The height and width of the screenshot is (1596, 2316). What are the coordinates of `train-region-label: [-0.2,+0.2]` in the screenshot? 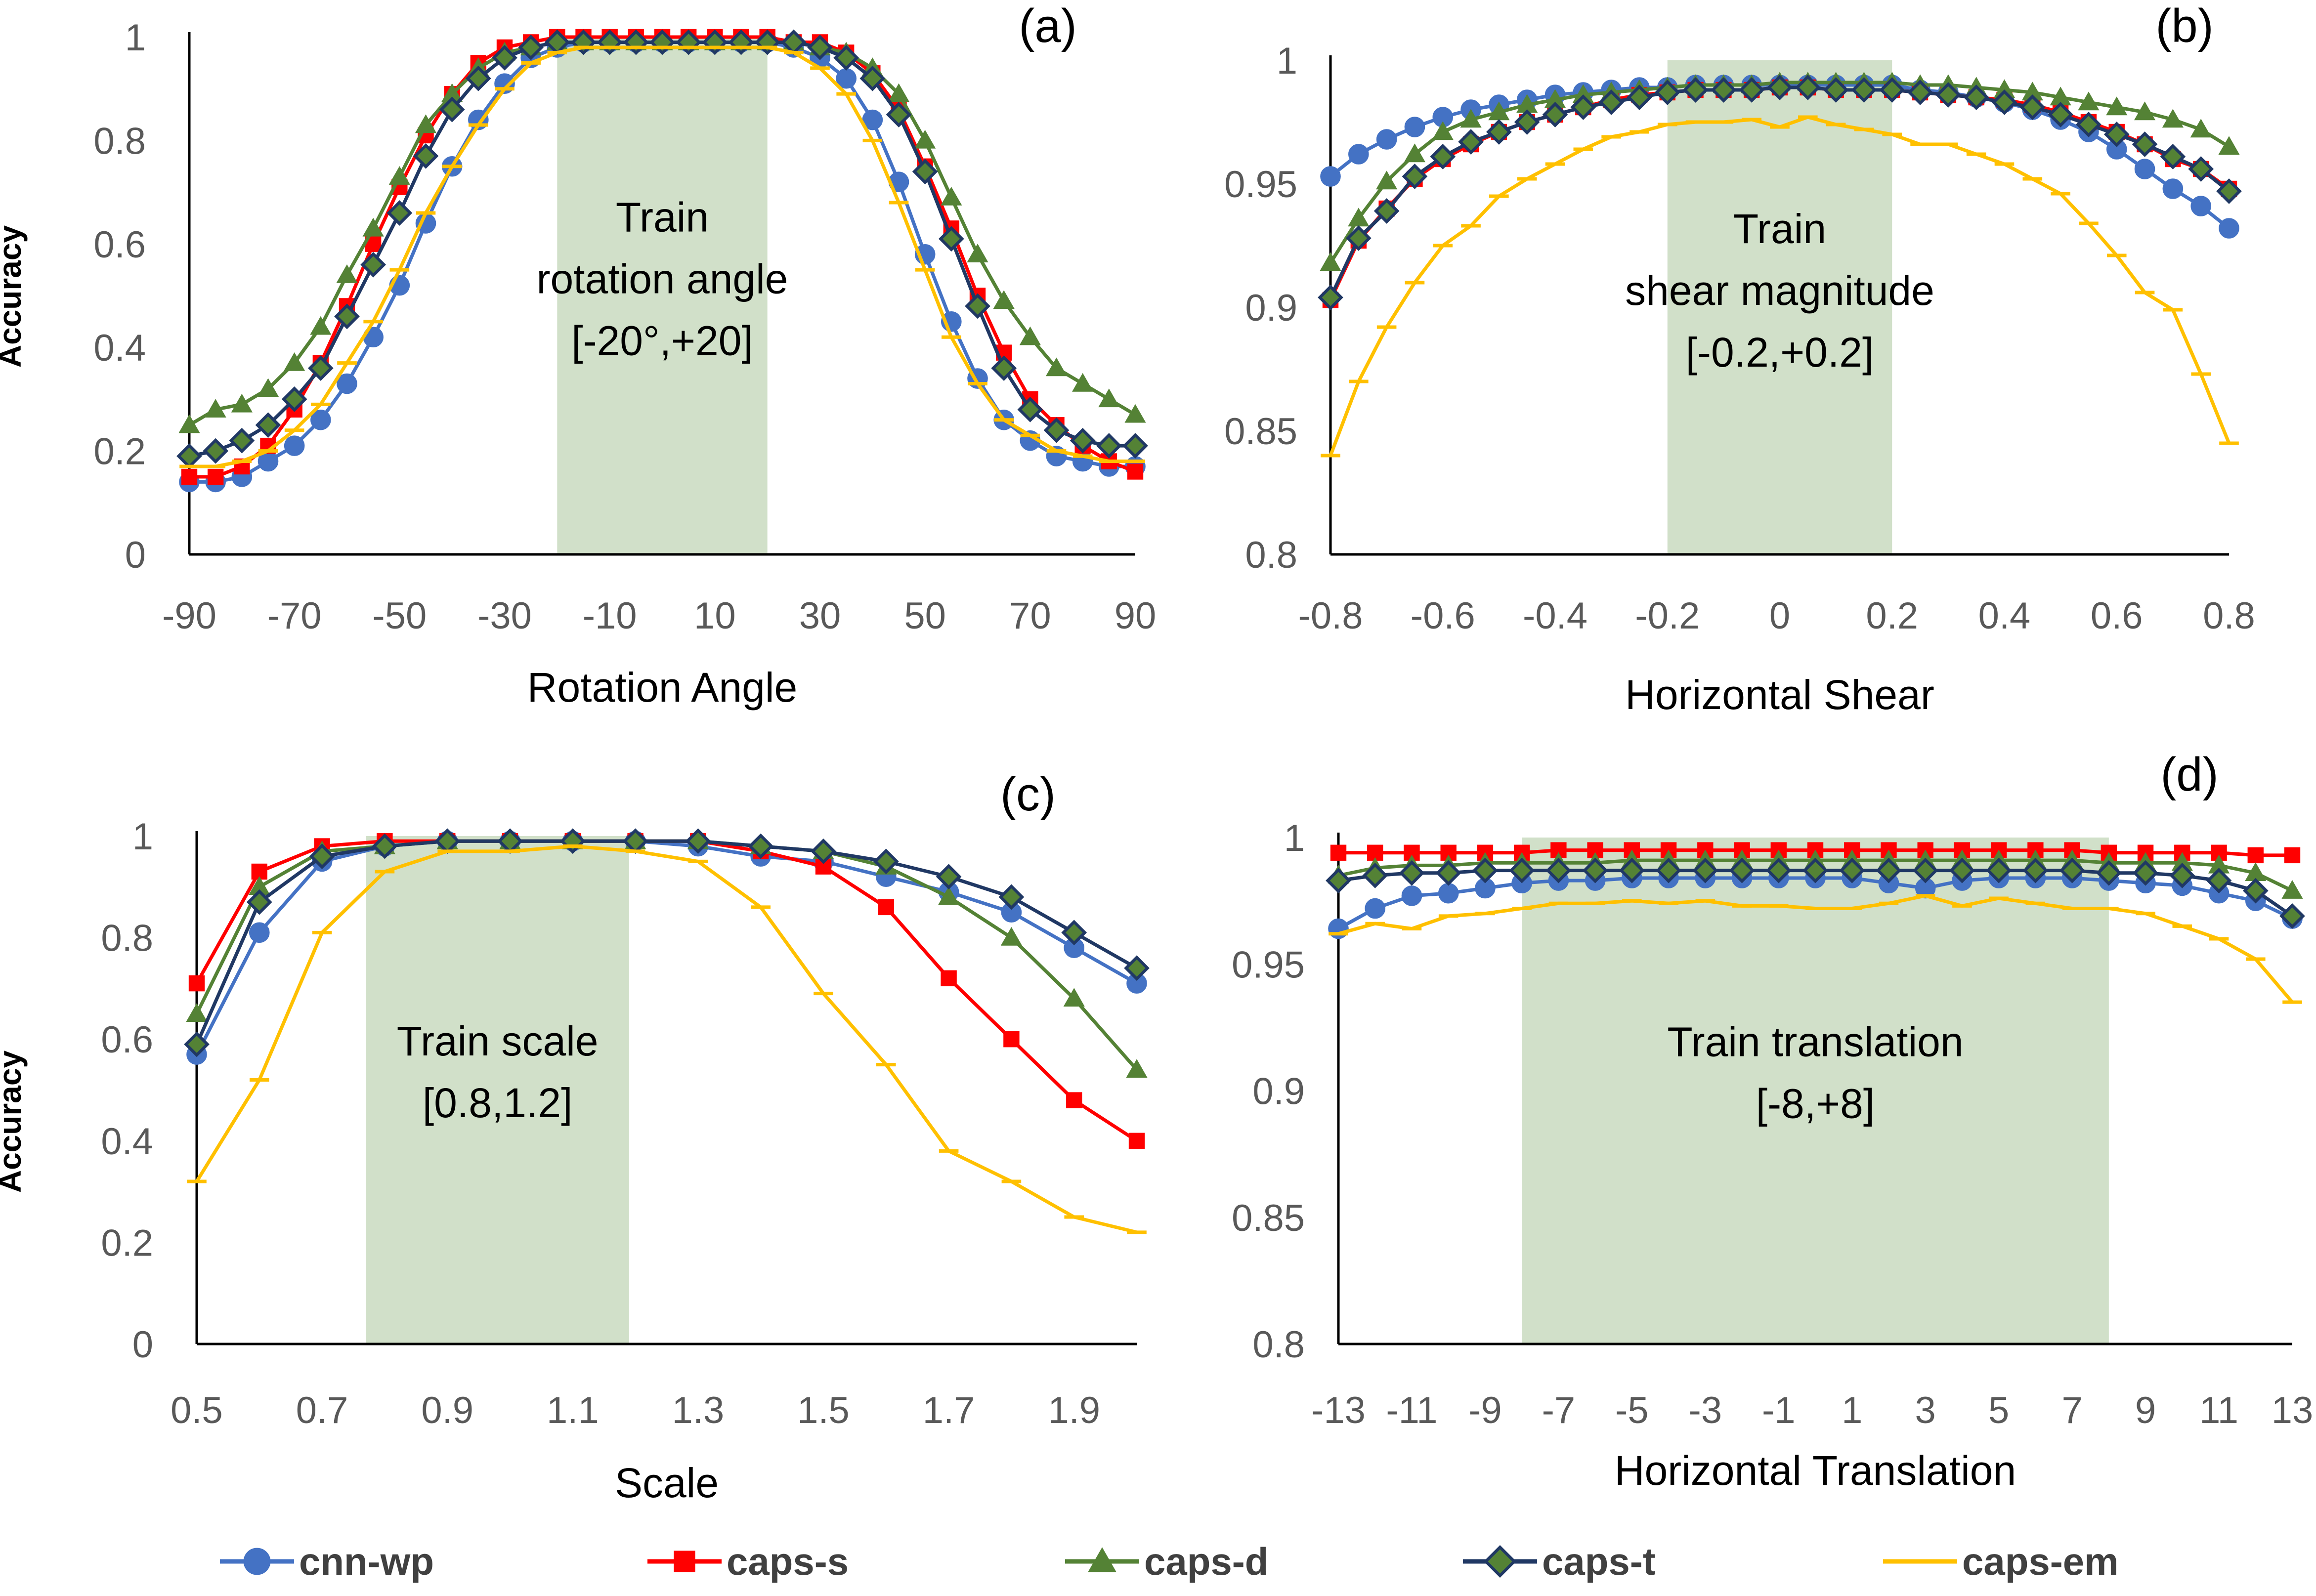 It's located at (1780, 352).